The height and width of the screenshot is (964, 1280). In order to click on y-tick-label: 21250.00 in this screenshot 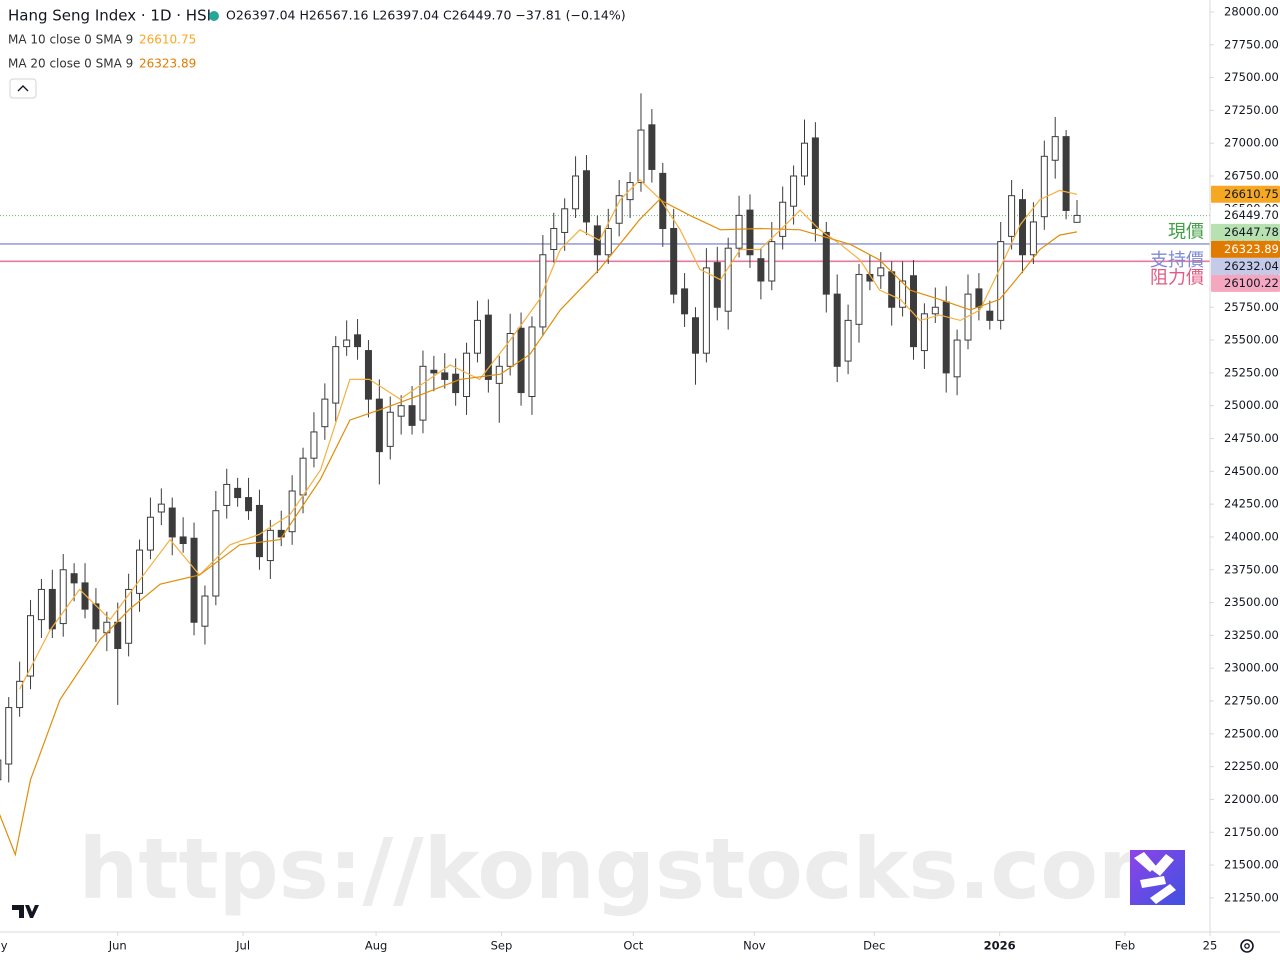, I will do `click(1251, 897)`.